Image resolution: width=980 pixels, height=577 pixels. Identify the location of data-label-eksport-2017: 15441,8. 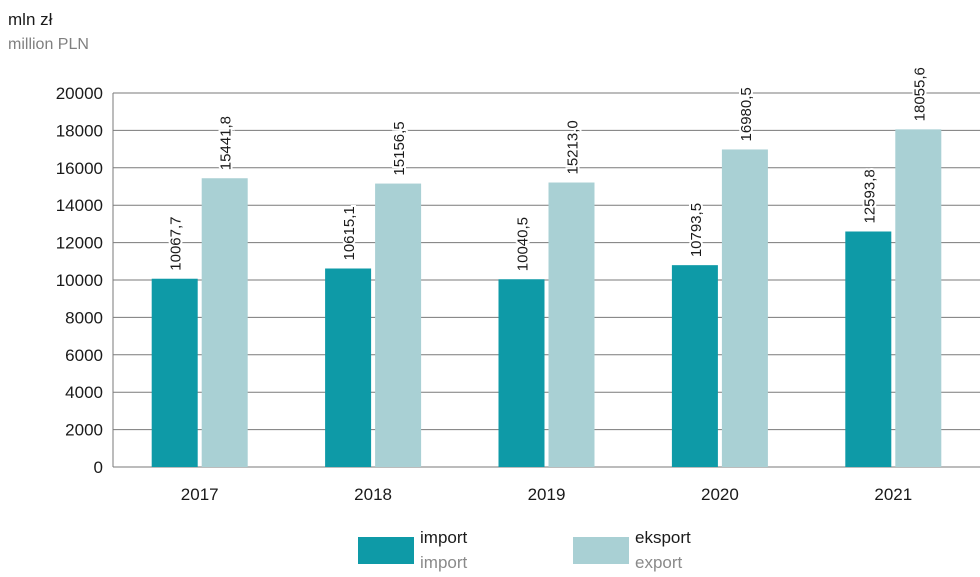
(226, 143).